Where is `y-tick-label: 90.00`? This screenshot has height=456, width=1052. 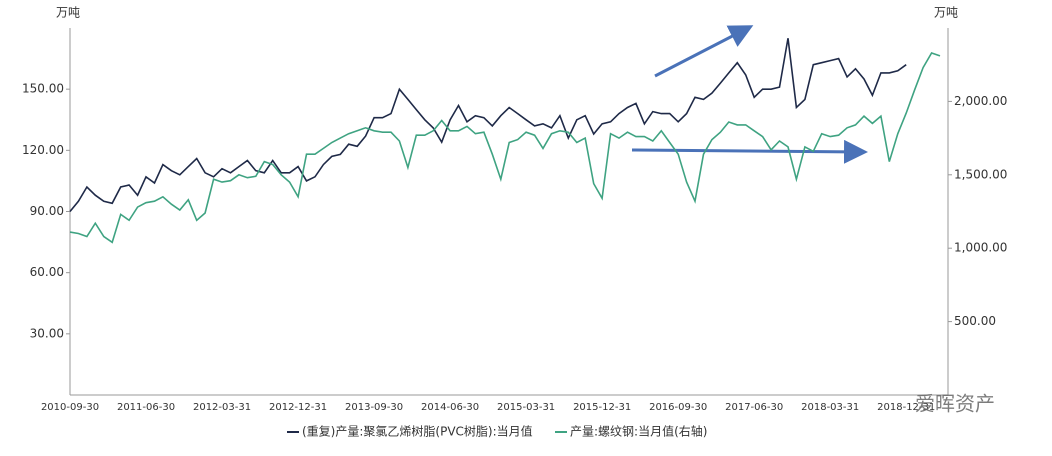 y-tick-label: 90.00 is located at coordinates (47, 211).